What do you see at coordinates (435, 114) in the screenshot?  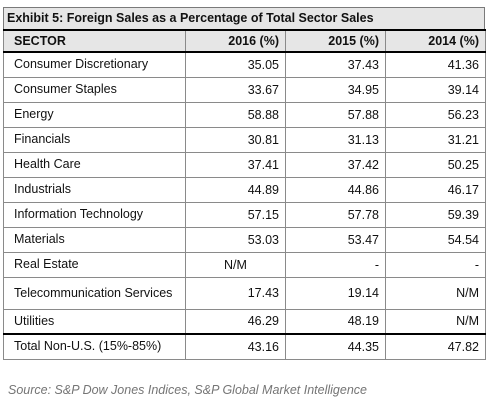 I see `value-2014: 56.23` at bounding box center [435, 114].